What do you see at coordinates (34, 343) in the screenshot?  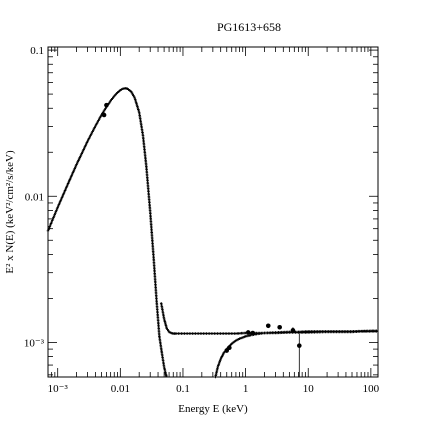 I see `y-tick-label: 10⁻³` at bounding box center [34, 343].